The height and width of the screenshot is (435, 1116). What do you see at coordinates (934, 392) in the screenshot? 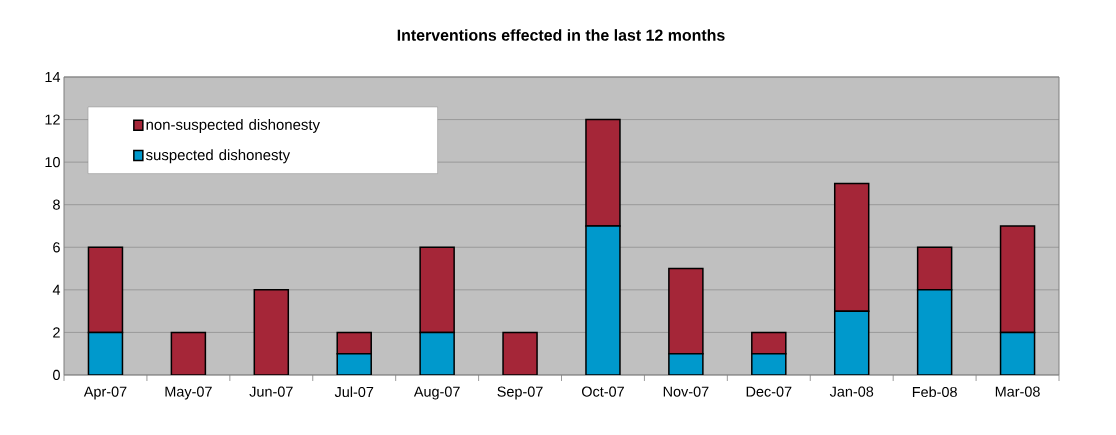
I see `x-tick-label: Feb-08` at bounding box center [934, 392].